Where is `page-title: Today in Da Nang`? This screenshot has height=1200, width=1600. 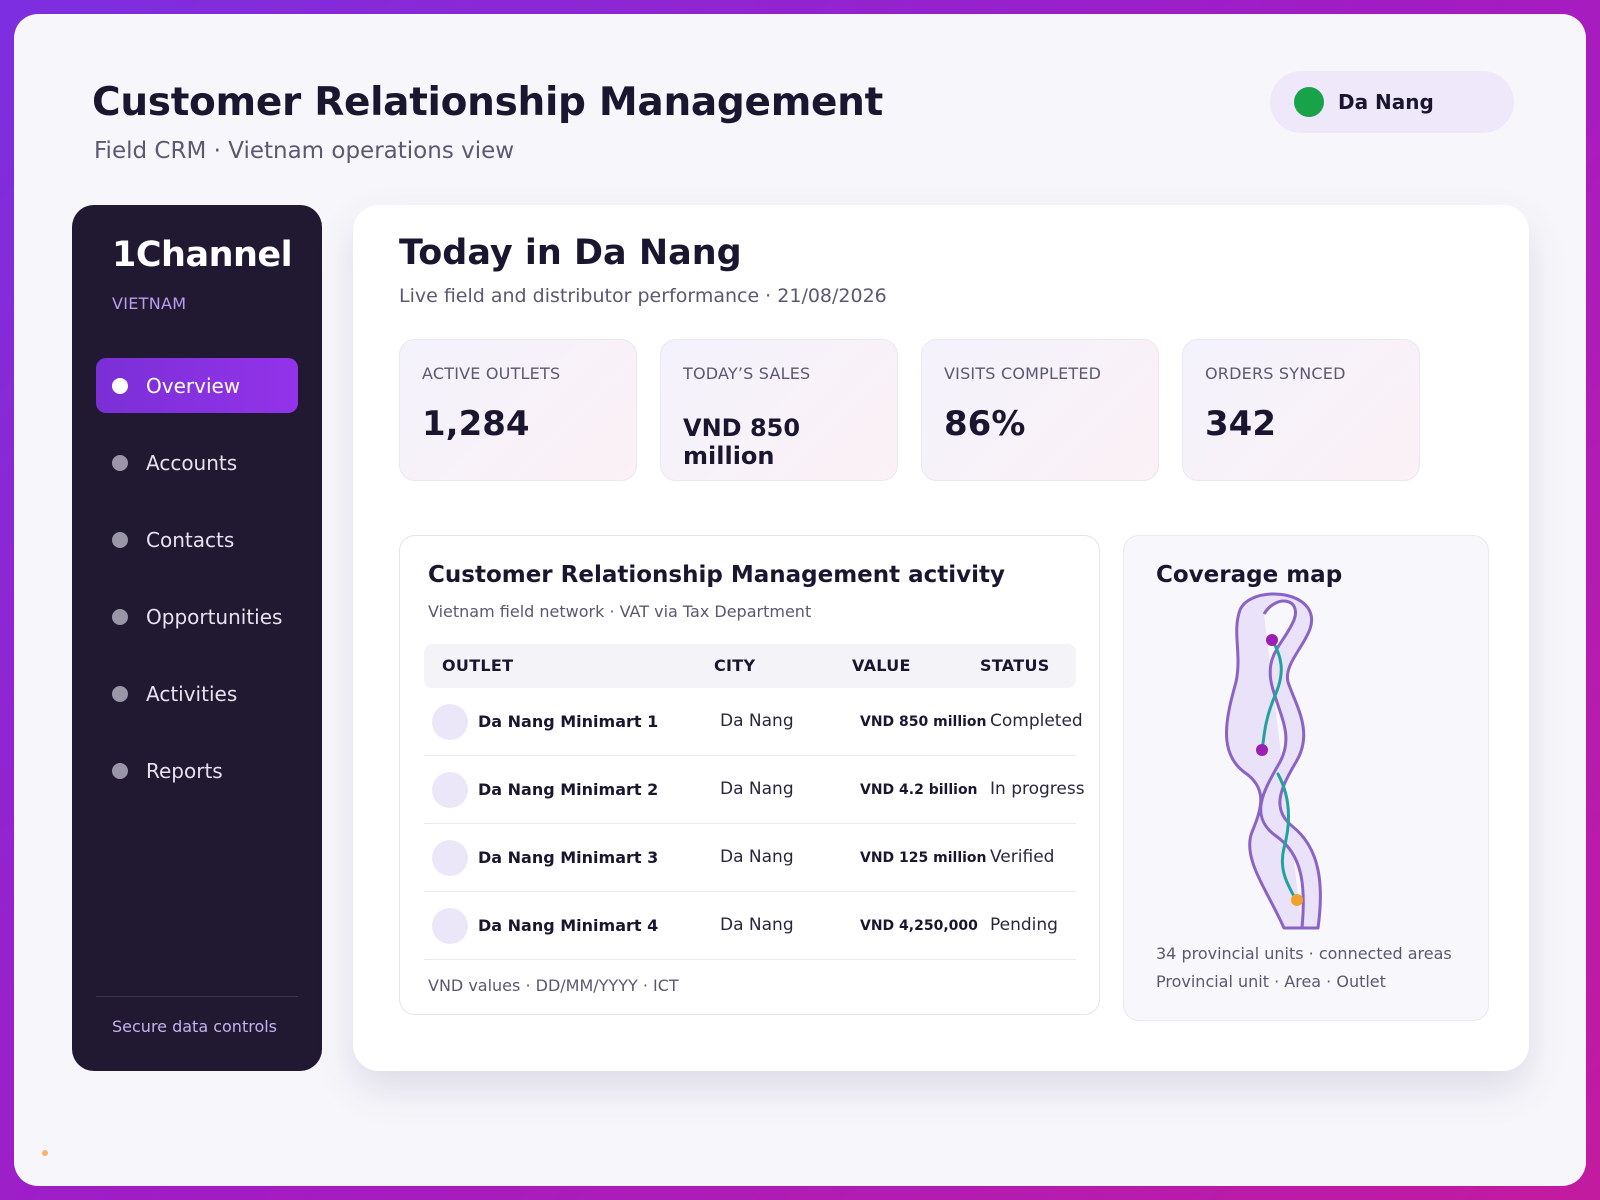 page-title: Today in Da Nang is located at coordinates (570, 253).